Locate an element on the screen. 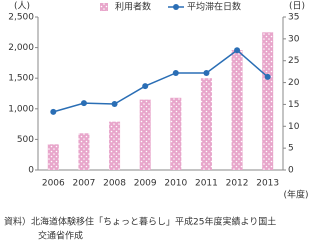 The height and width of the screenshot is (245, 320). y2-unit: (日) is located at coordinates (297, 6).